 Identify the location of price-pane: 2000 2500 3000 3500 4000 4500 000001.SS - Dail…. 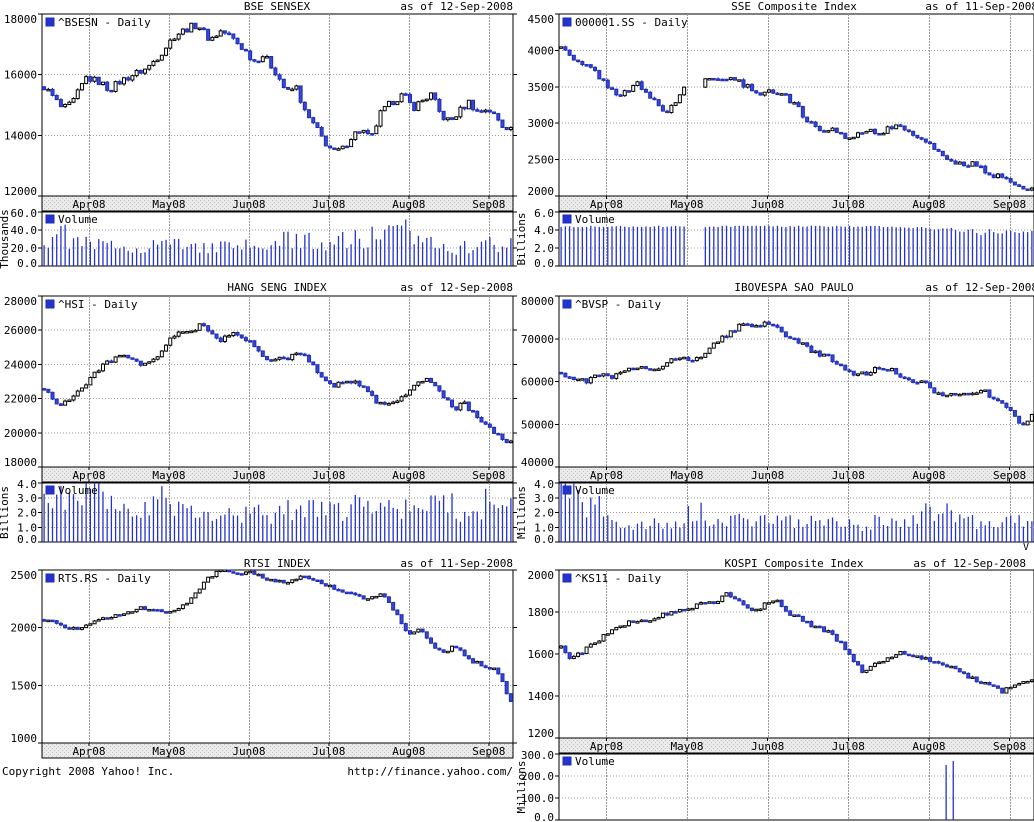
(781, 105).